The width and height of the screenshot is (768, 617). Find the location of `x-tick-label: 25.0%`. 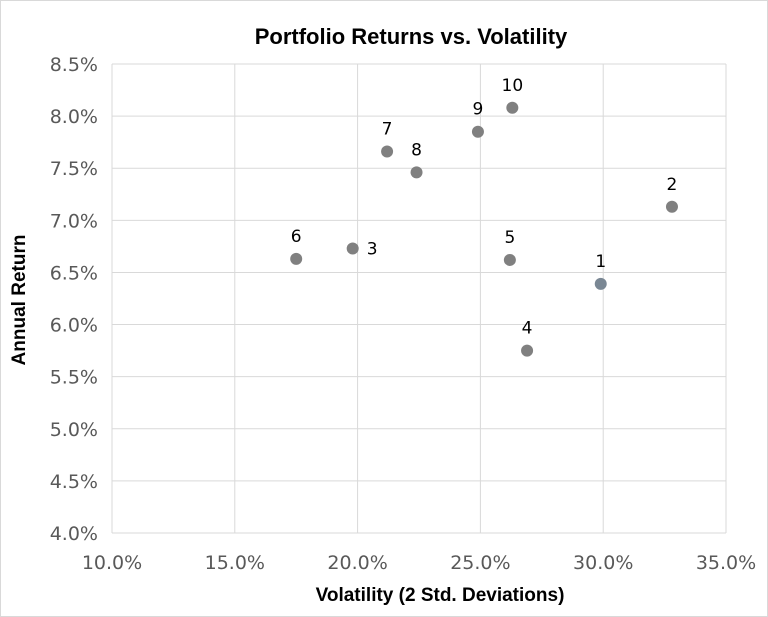

x-tick-label: 25.0% is located at coordinates (480, 563).